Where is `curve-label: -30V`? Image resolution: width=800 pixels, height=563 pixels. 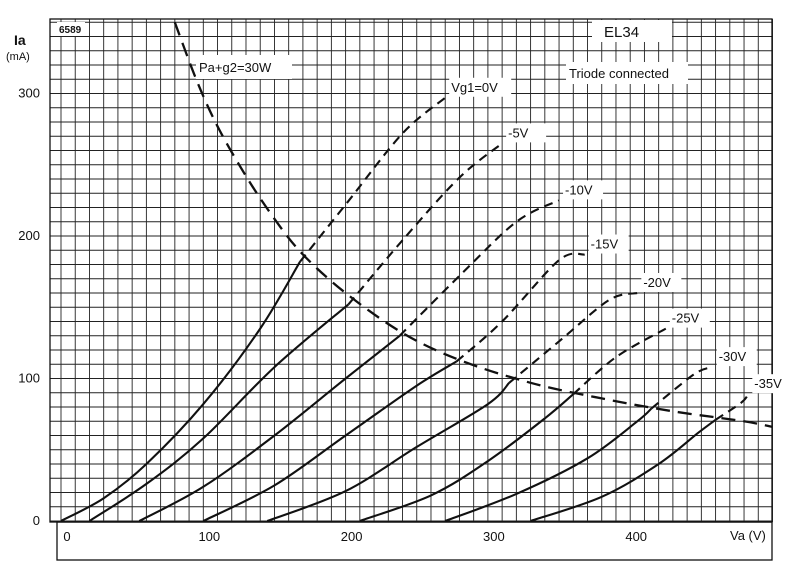
curve-label: -30V is located at coordinates (733, 356).